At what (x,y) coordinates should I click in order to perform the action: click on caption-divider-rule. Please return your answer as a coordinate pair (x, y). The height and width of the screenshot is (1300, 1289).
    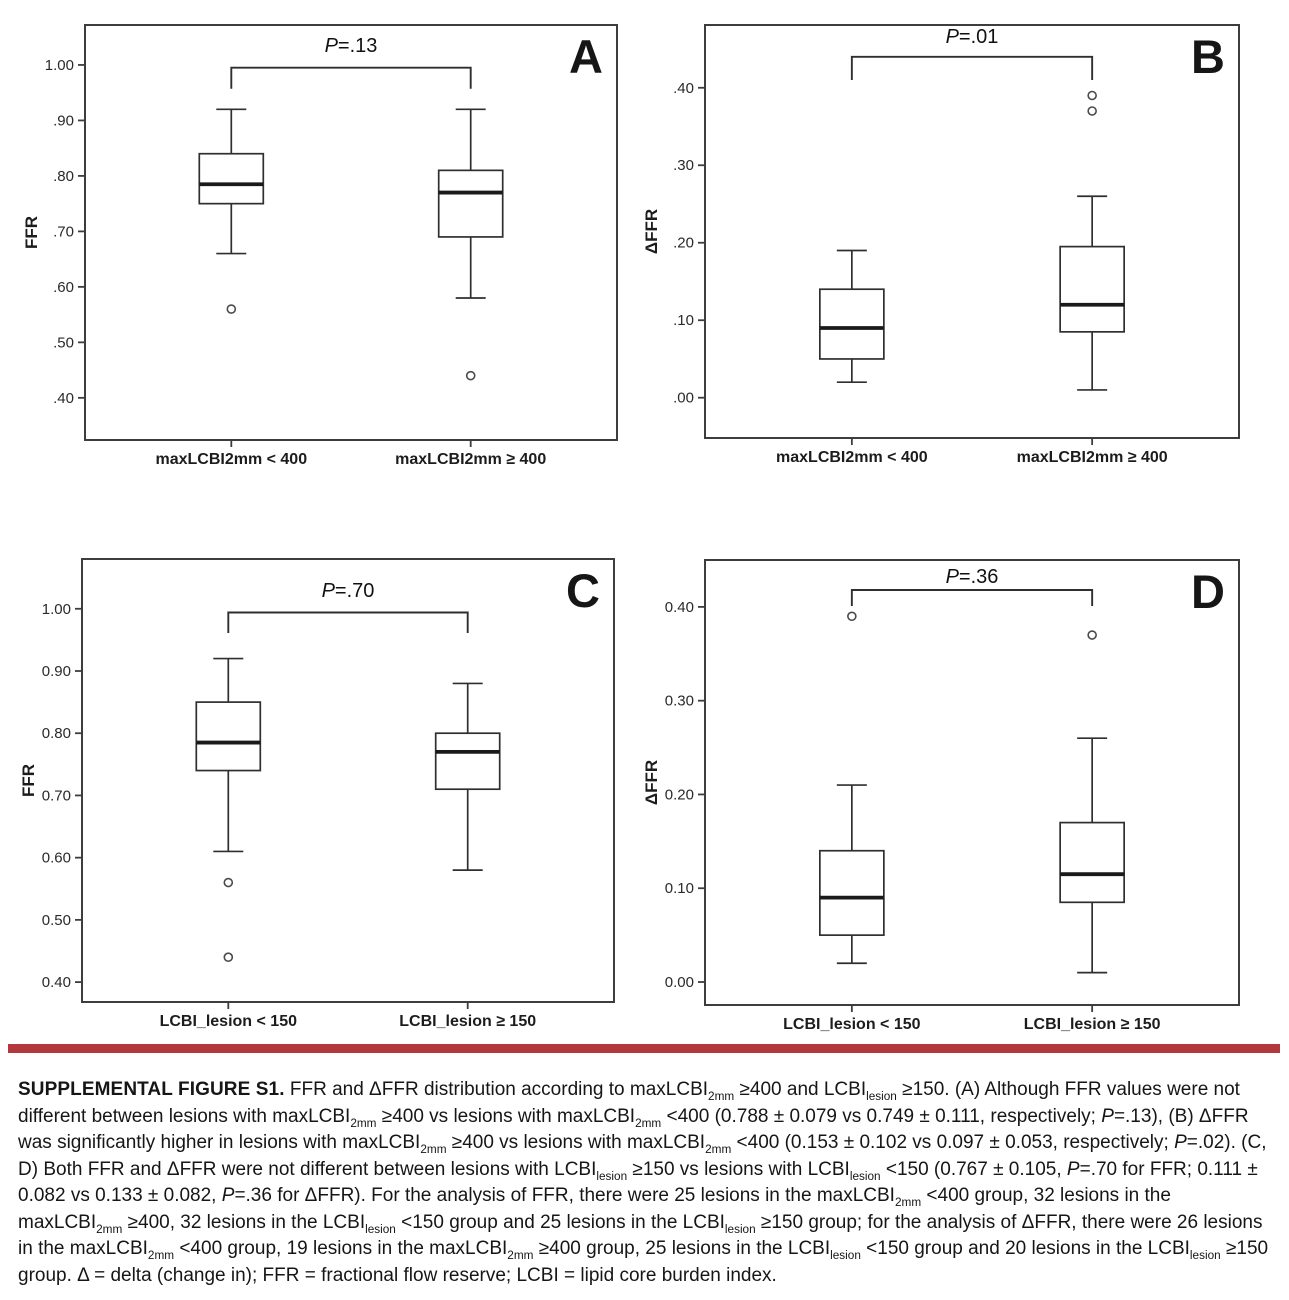
    Looking at the image, I should click on (644, 1048).